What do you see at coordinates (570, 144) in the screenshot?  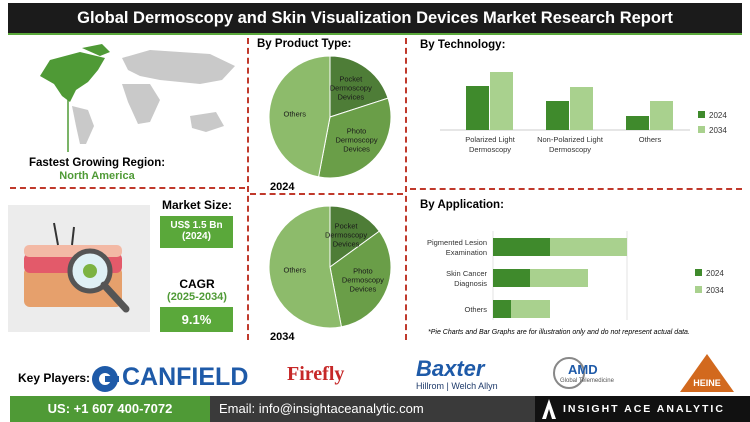 I see `x-tick-label: Non-Polarized Light Dermoscopy` at bounding box center [570, 144].